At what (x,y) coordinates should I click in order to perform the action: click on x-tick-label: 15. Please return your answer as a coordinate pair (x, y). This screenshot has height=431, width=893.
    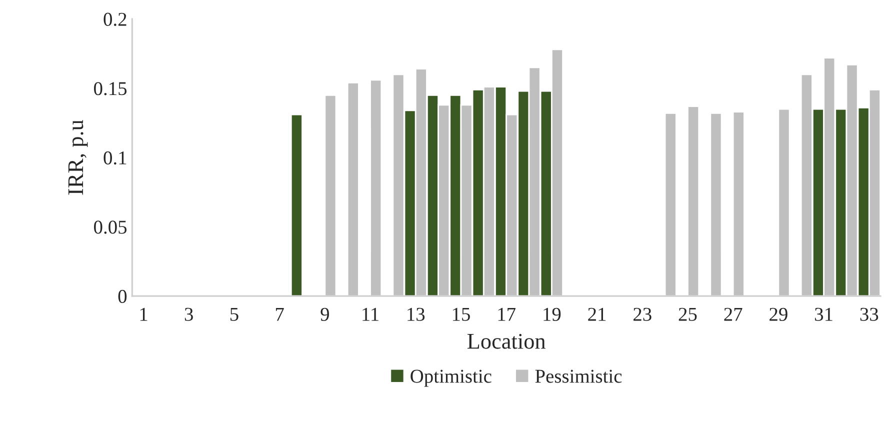
    Looking at the image, I should click on (461, 314).